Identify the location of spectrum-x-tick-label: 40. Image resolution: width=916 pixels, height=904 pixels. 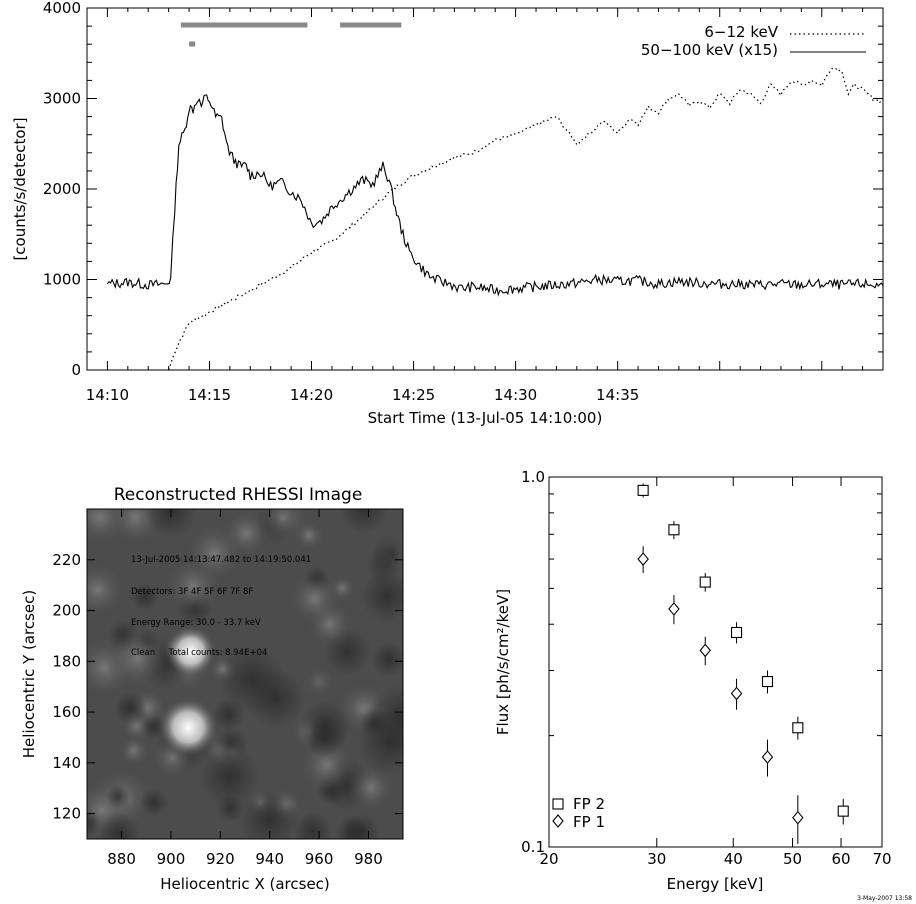
(733, 859).